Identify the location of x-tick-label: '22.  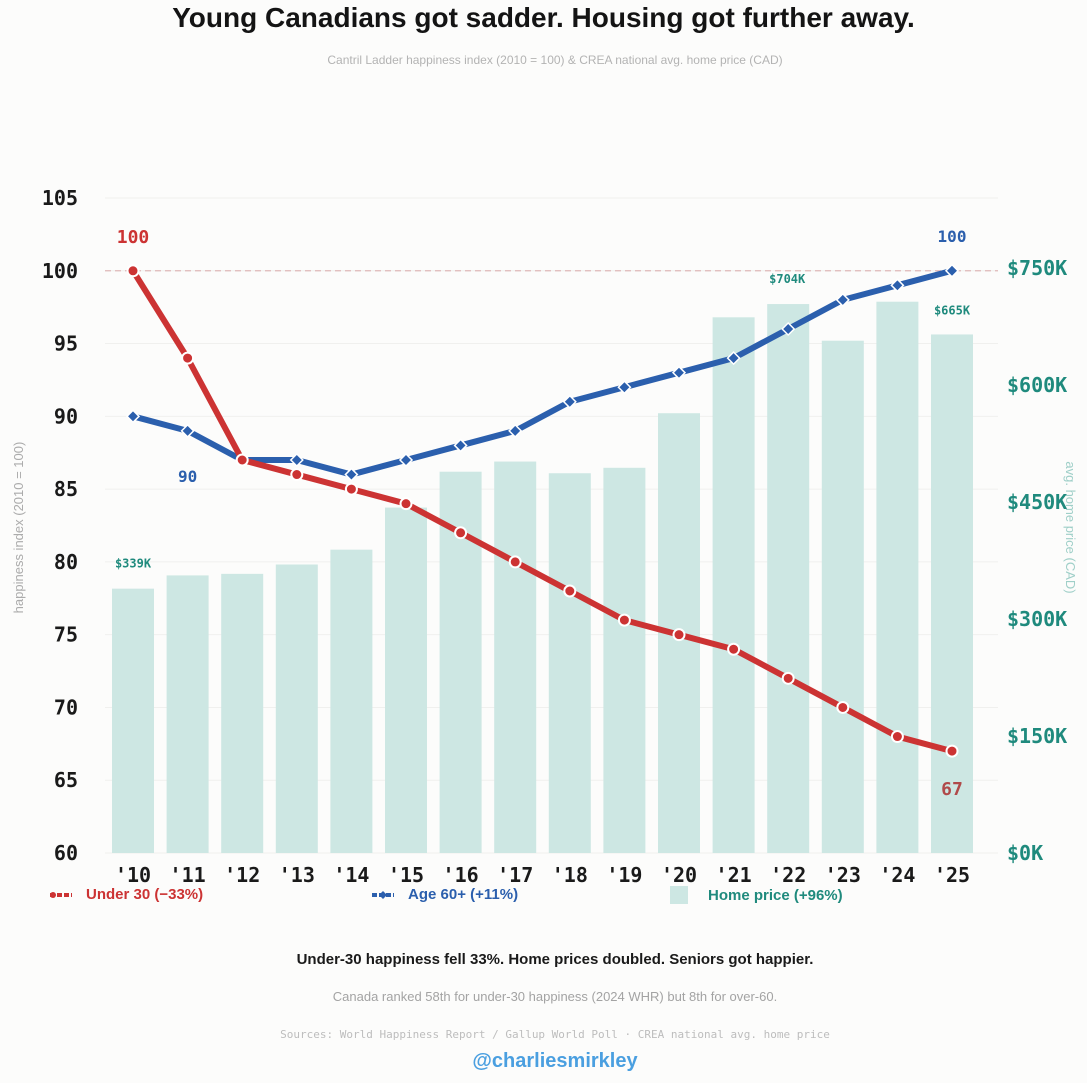
(788, 875).